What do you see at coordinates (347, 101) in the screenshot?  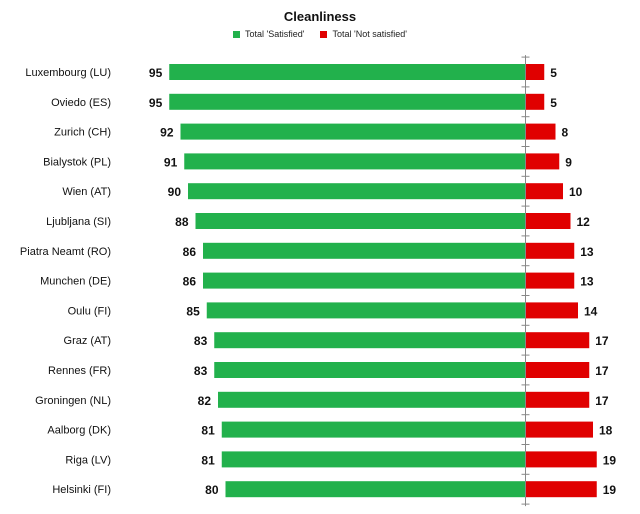 I see `bar-satisfied-oviedo-es` at bounding box center [347, 101].